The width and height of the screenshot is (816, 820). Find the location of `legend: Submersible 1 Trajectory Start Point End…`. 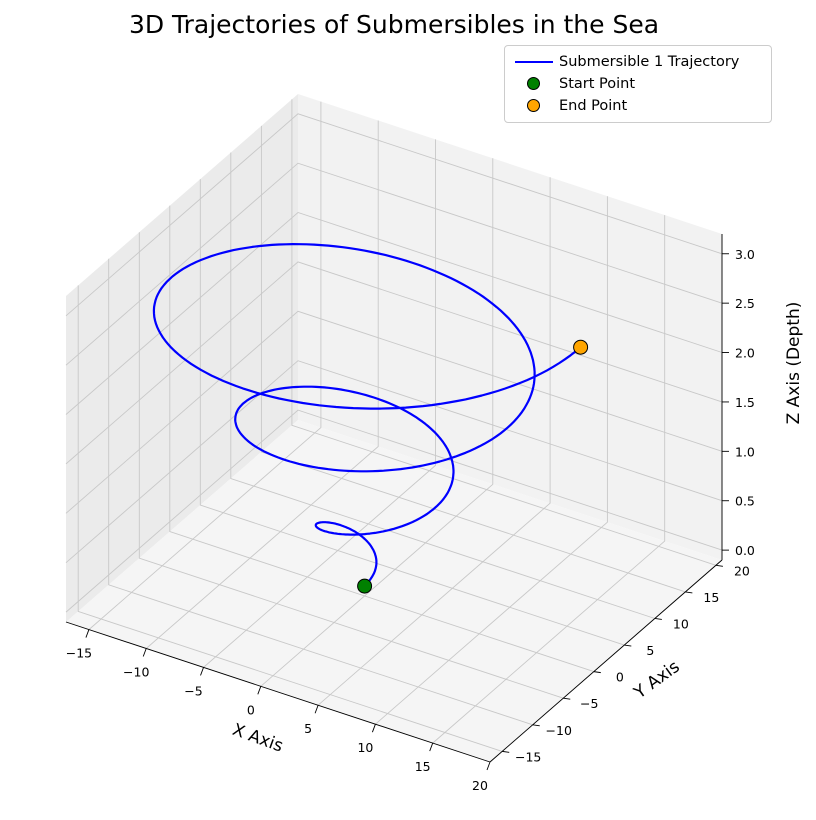

legend: Submersible 1 Trajectory Start Point End… is located at coordinates (638, 84).